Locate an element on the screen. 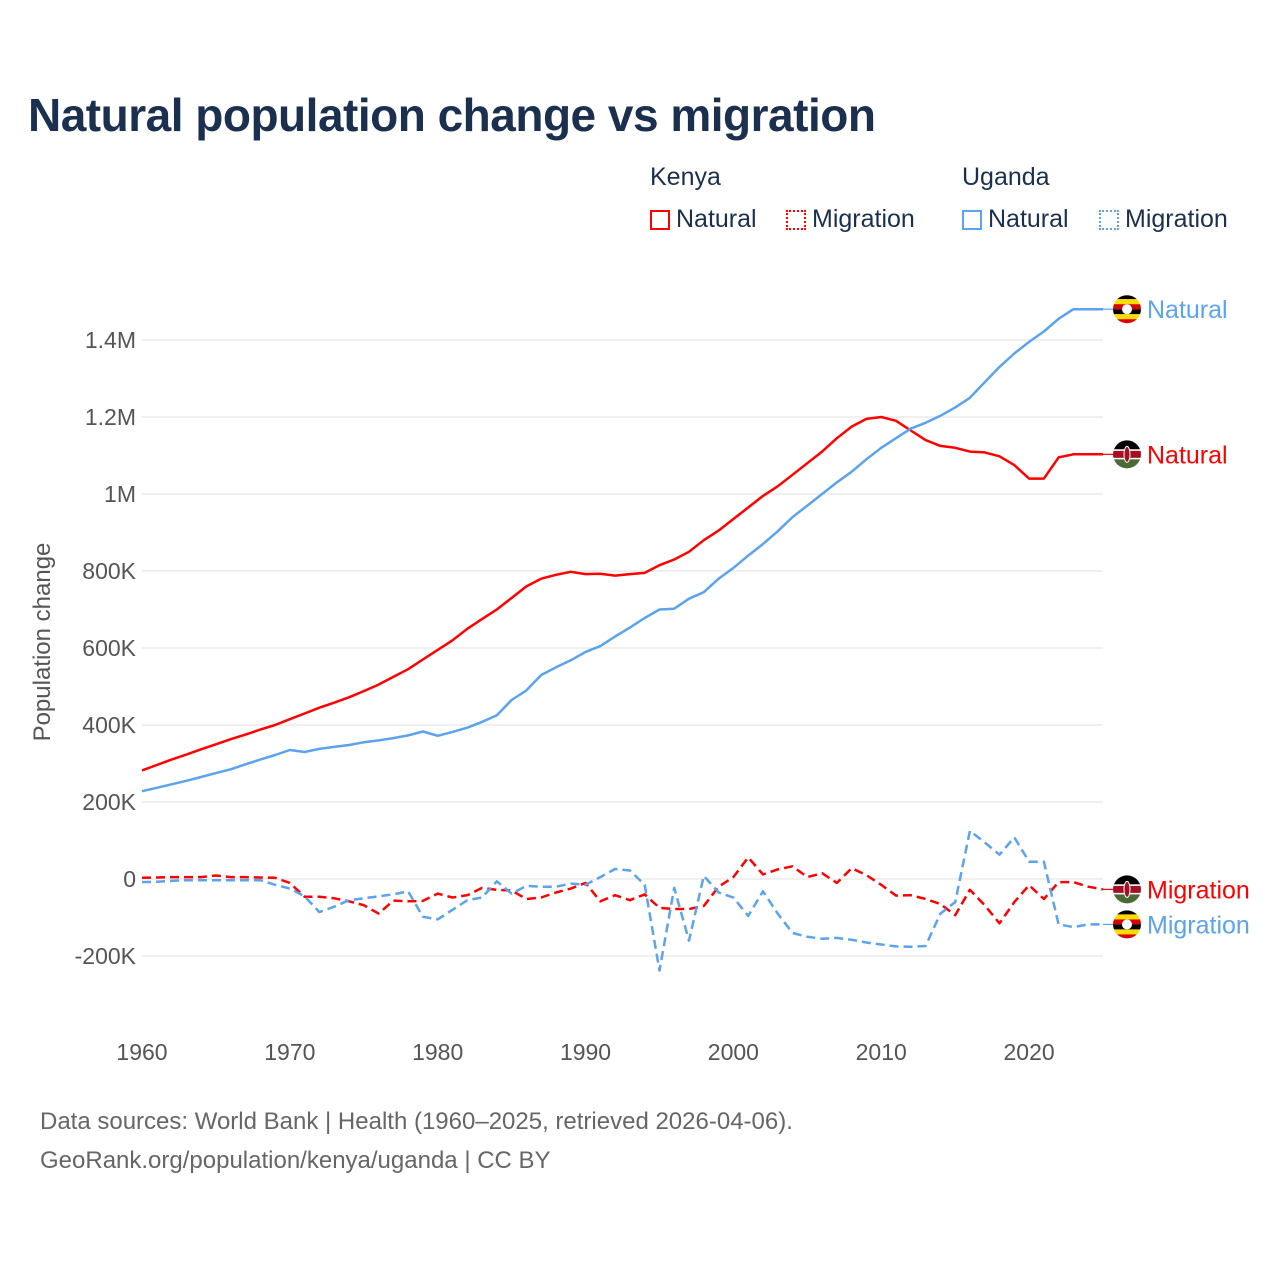  legend-uganda-migration: Migration is located at coordinates (1163, 219).